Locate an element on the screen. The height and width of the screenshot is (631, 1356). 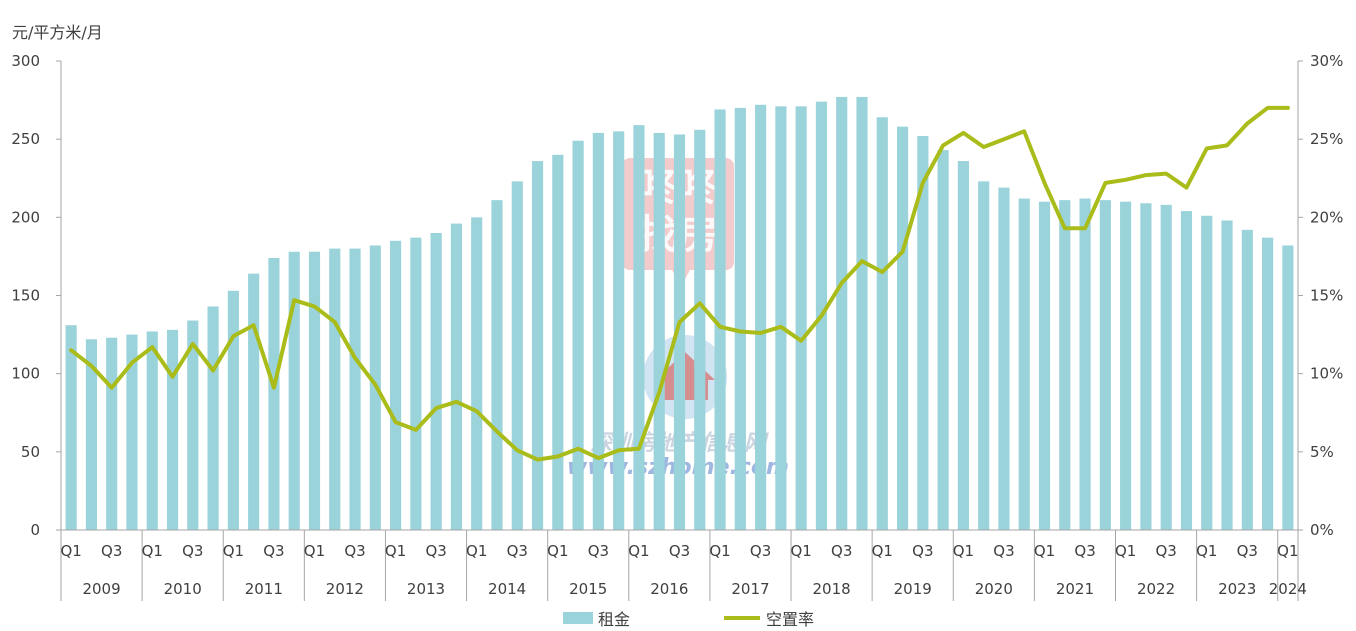
year-label: 2018 is located at coordinates (831, 589).